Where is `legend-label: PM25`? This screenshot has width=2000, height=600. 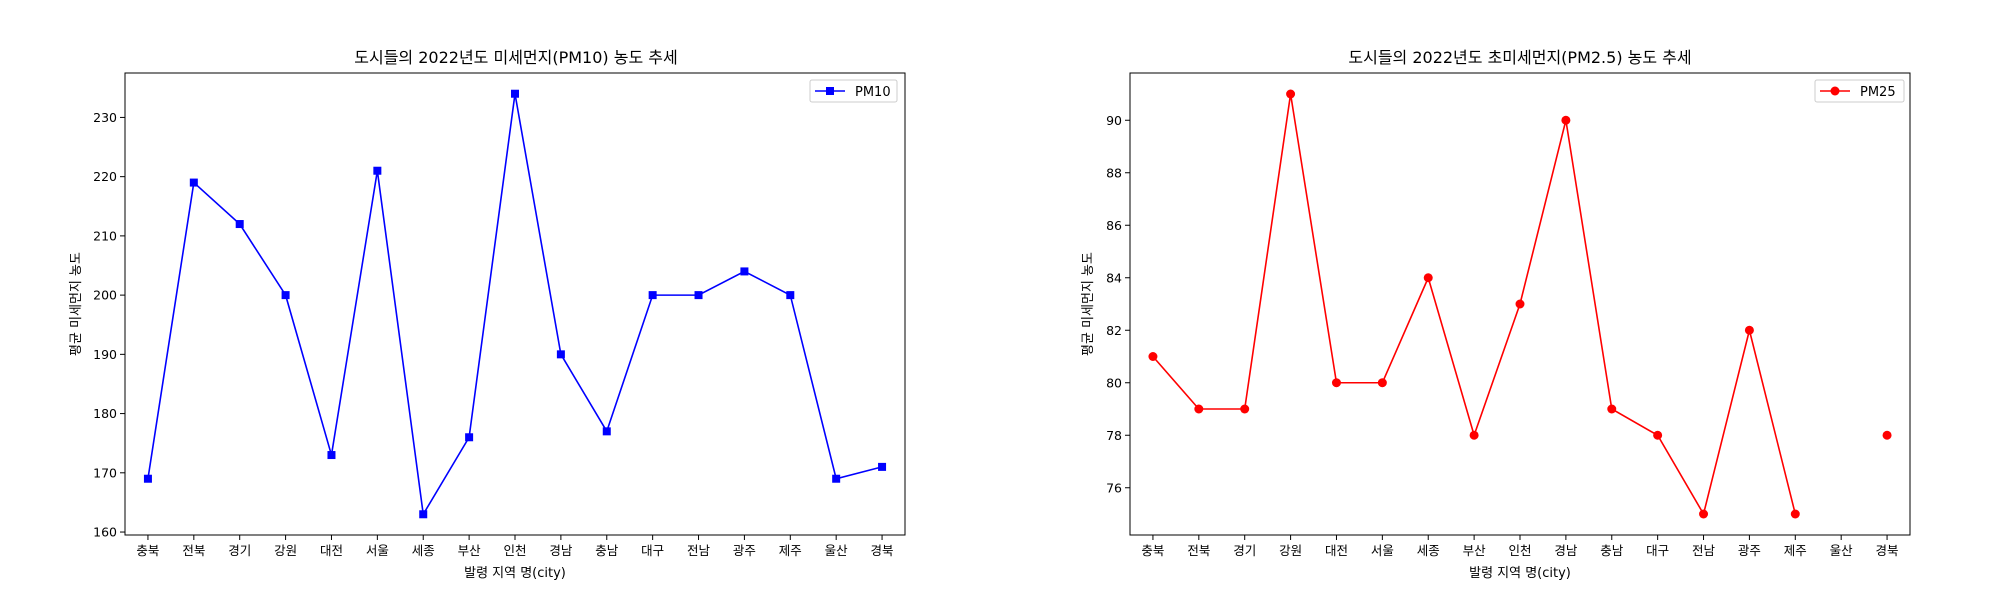 legend-label: PM25 is located at coordinates (1878, 92).